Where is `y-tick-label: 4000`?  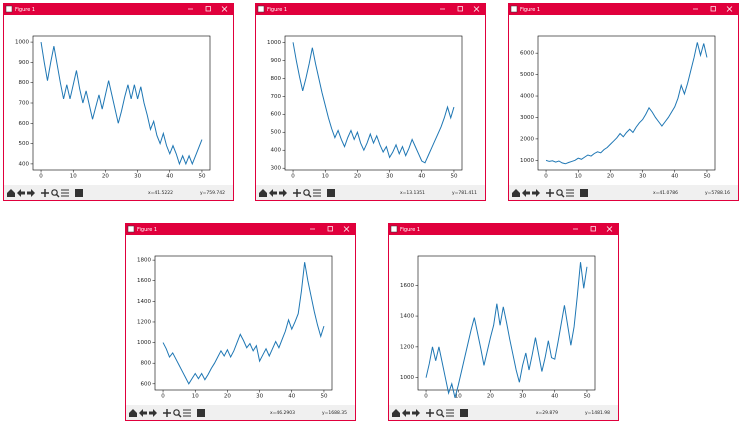 y-tick-label: 4000 is located at coordinates (527, 97).